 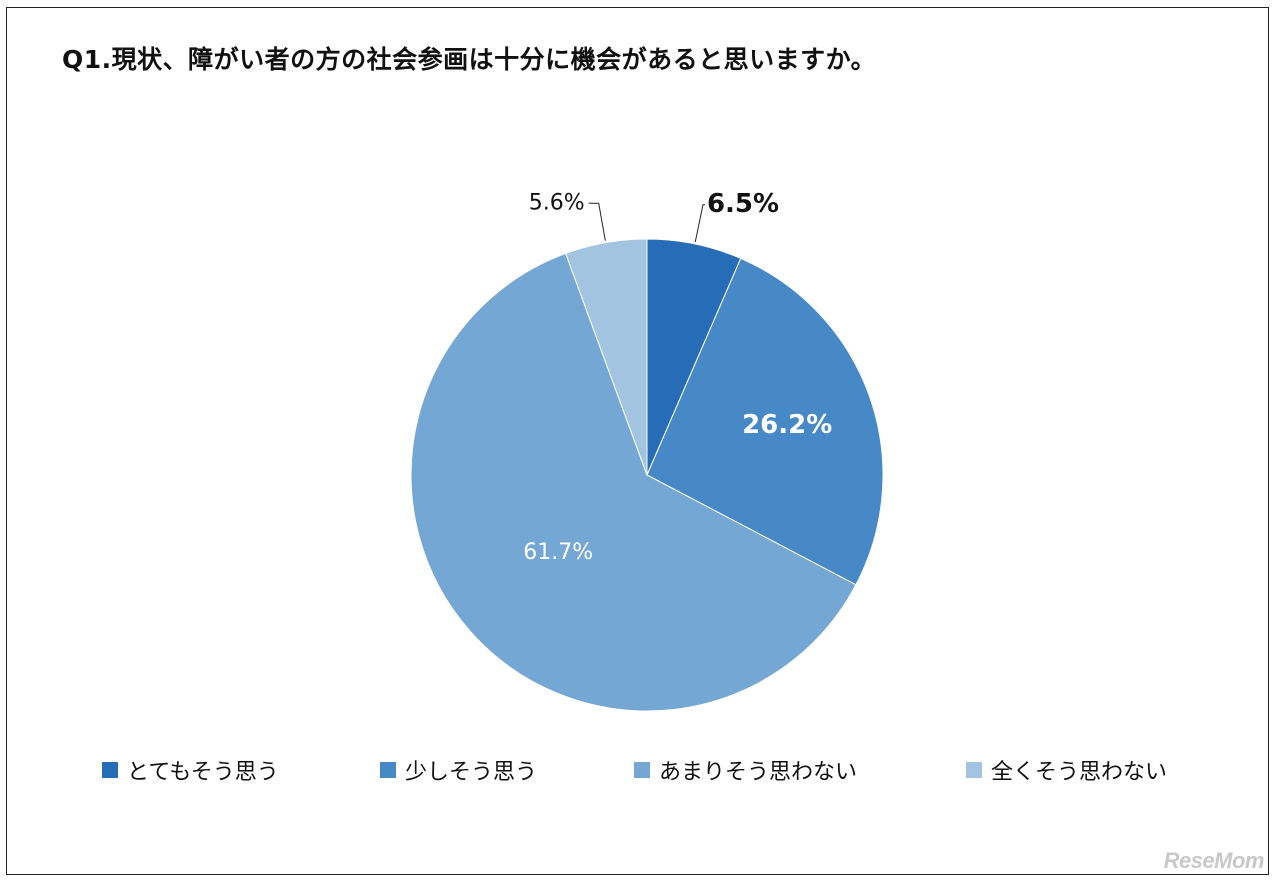 I want to click on legend-item-1: 少しそう思う, so click(x=458, y=770).